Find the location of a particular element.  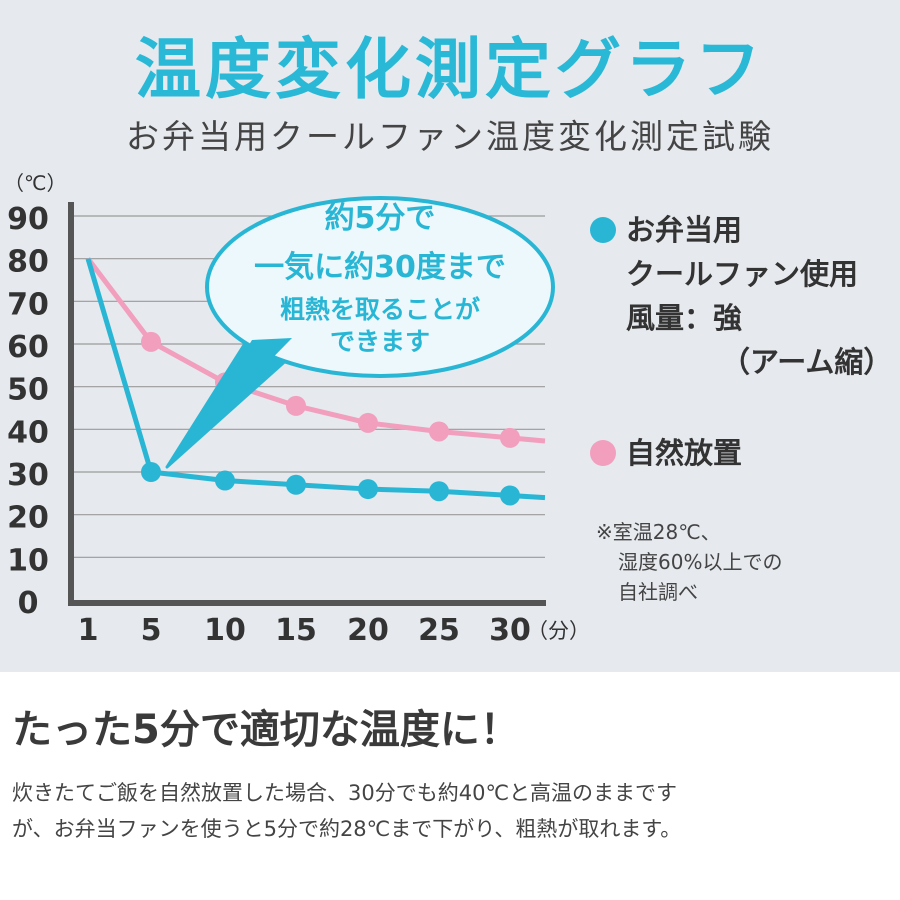

description-line-2: が、お弁当ファンを使うと5分で約28℃まで下がり、粗熱が取れます。 is located at coordinates (347, 829).